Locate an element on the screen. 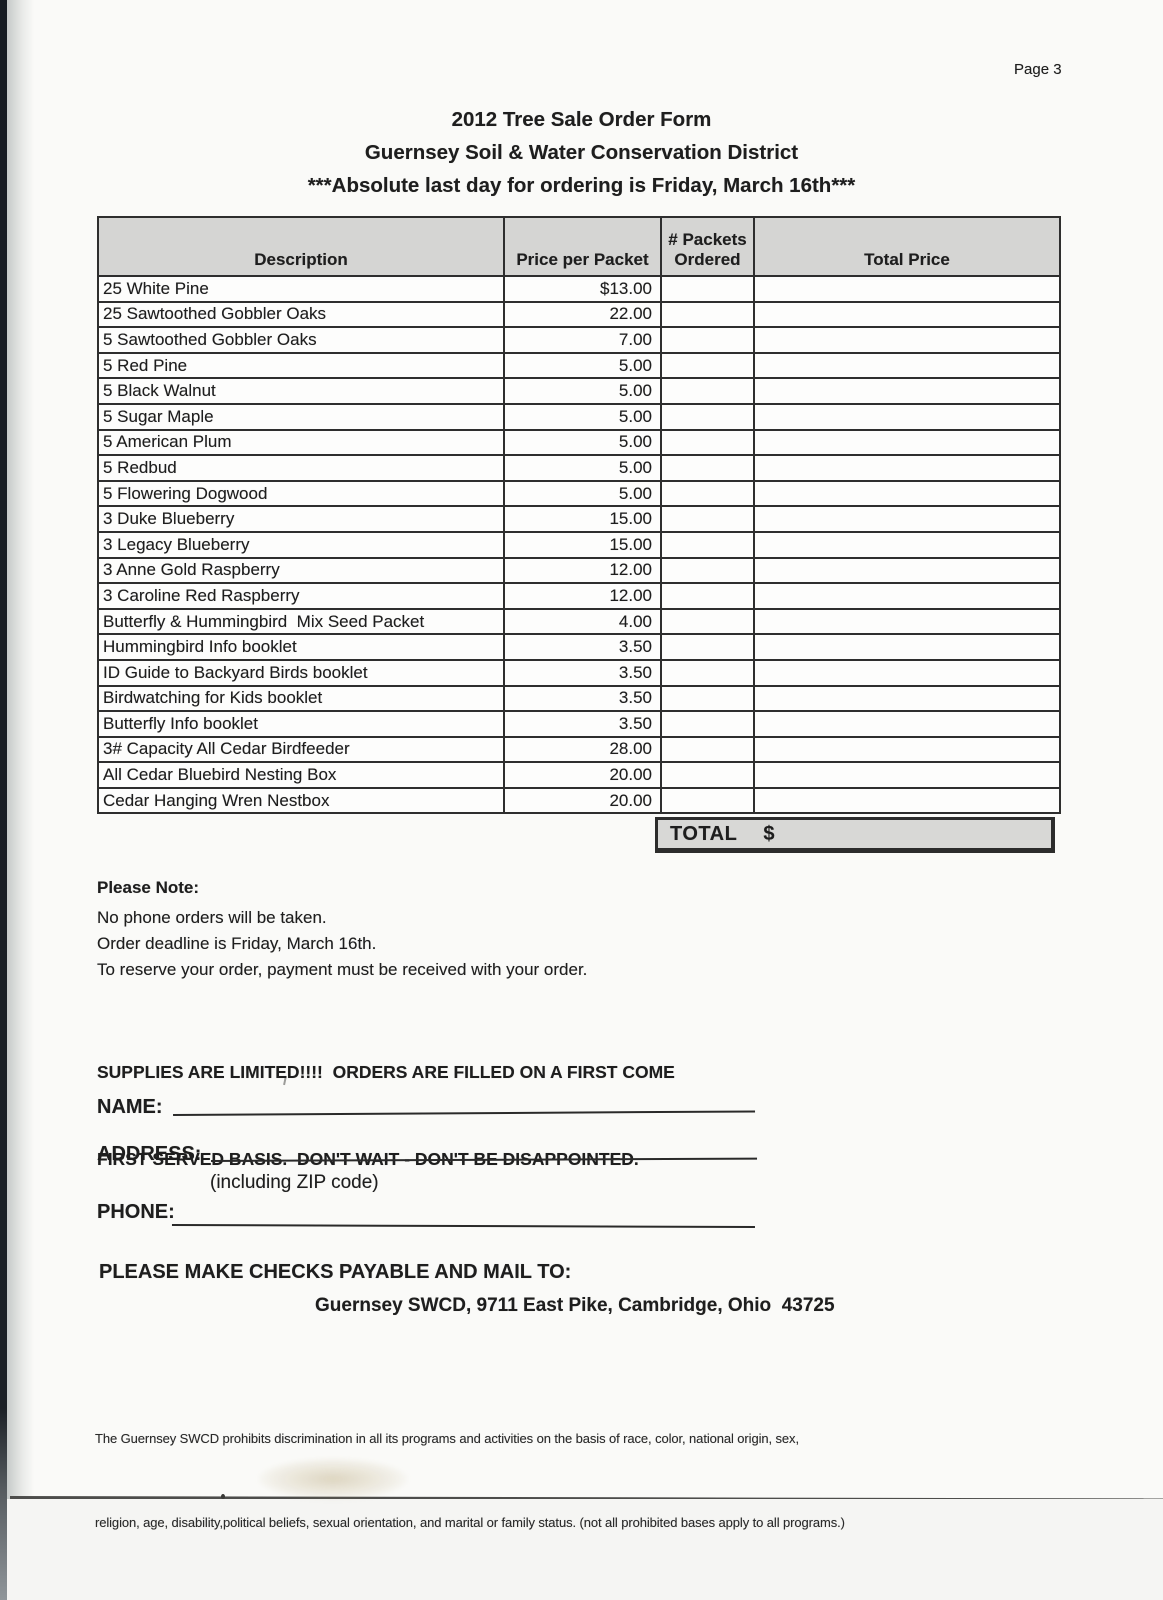 This screenshot has height=1600, width=1163. name-input-line is located at coordinates (464, 1105).